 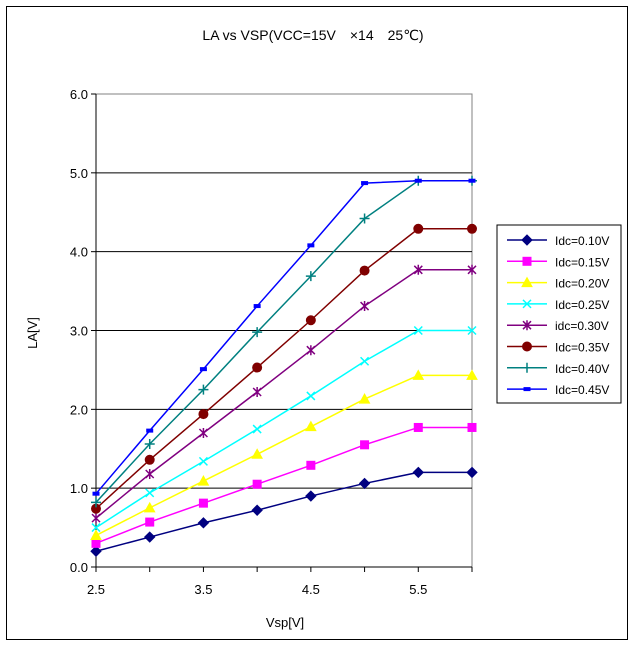 I want to click on legend-entry-2: Idc=0.15V, so click(x=558, y=262).